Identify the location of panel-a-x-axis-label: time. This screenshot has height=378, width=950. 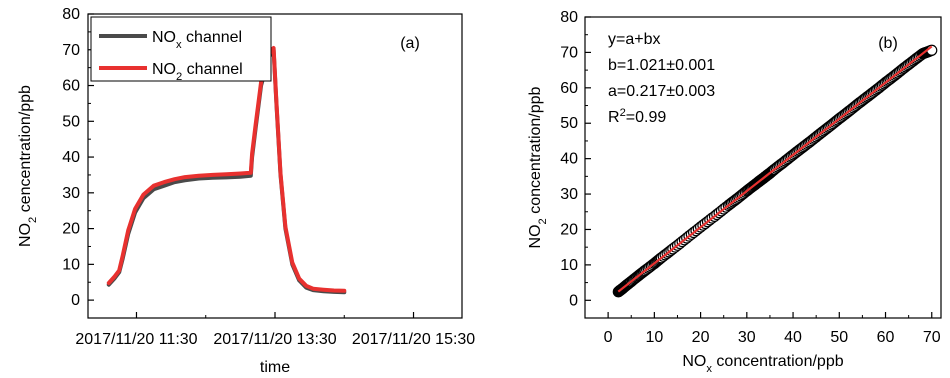
(275, 367).